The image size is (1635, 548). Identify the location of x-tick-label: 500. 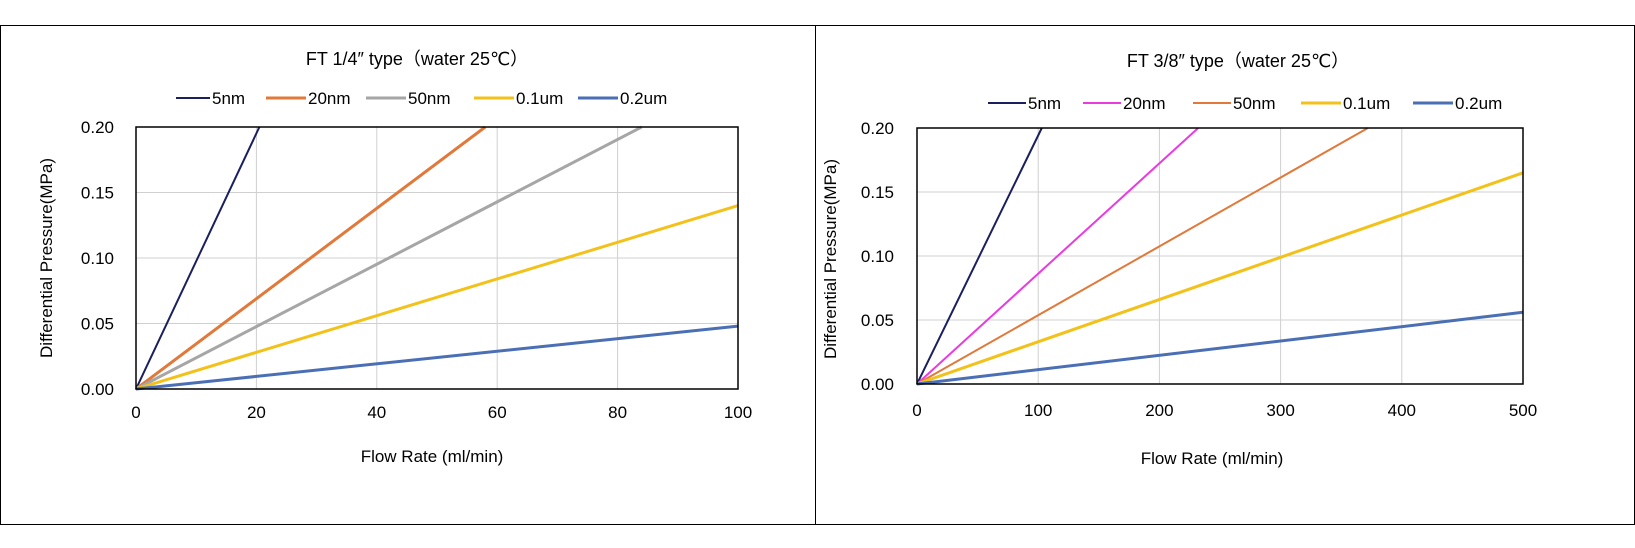
(1523, 410).